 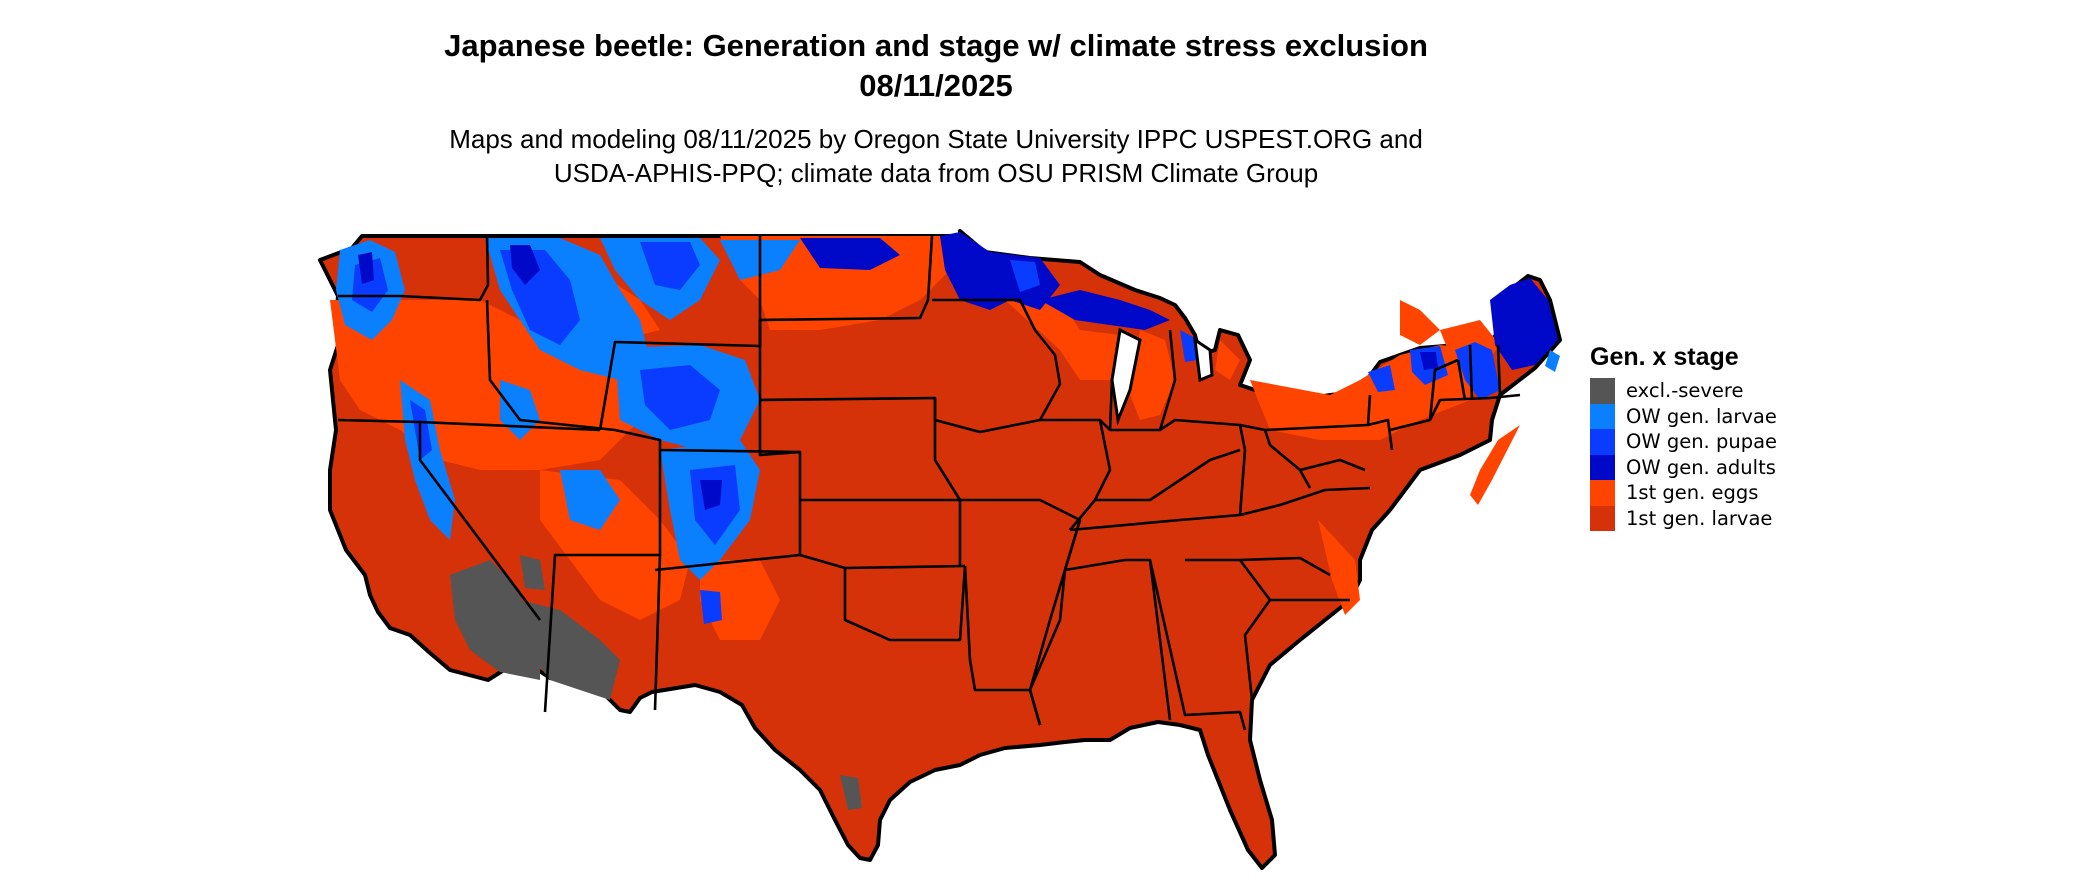 I want to click on legend-label: 1st gen. larvae, so click(x=1699, y=518).